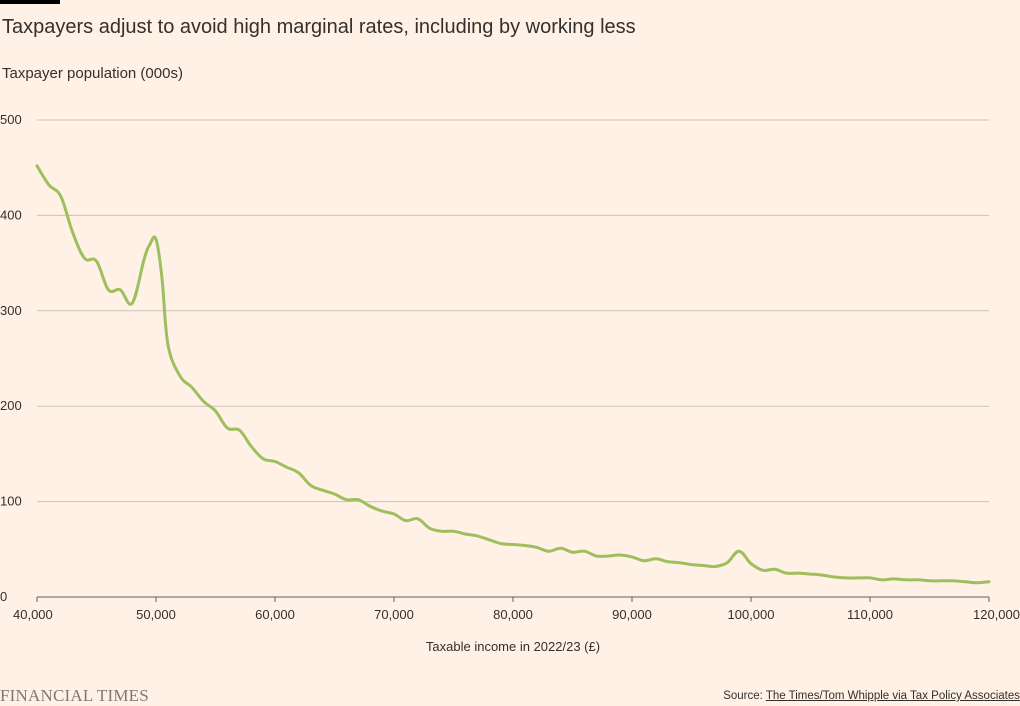 The width and height of the screenshot is (1020, 706). I want to click on ft-logo: FINANCIAL TIMES, so click(74, 695).